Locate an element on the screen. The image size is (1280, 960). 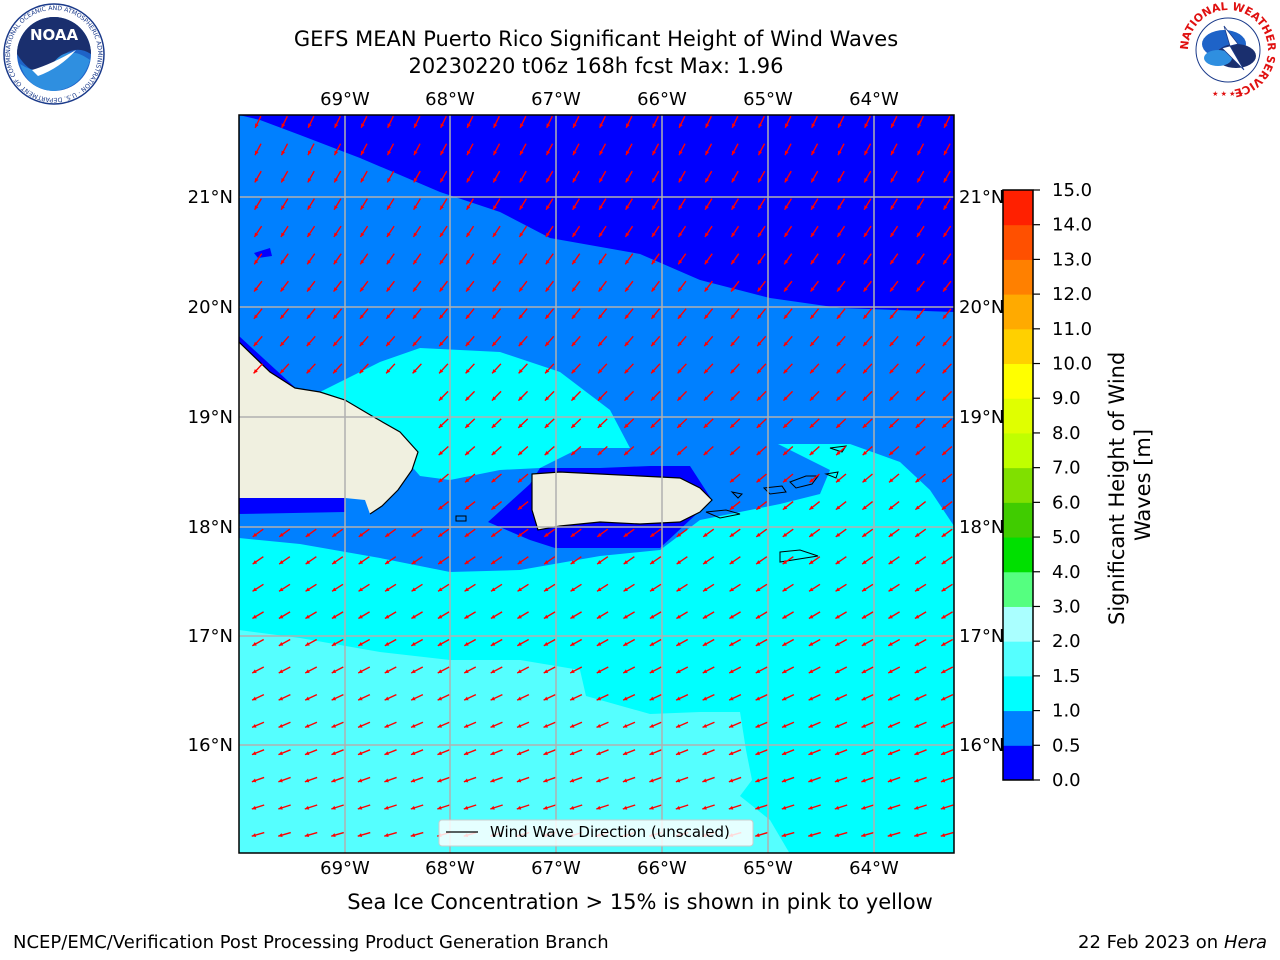
colorbar-tick-label: 15.0 is located at coordinates (1072, 190).